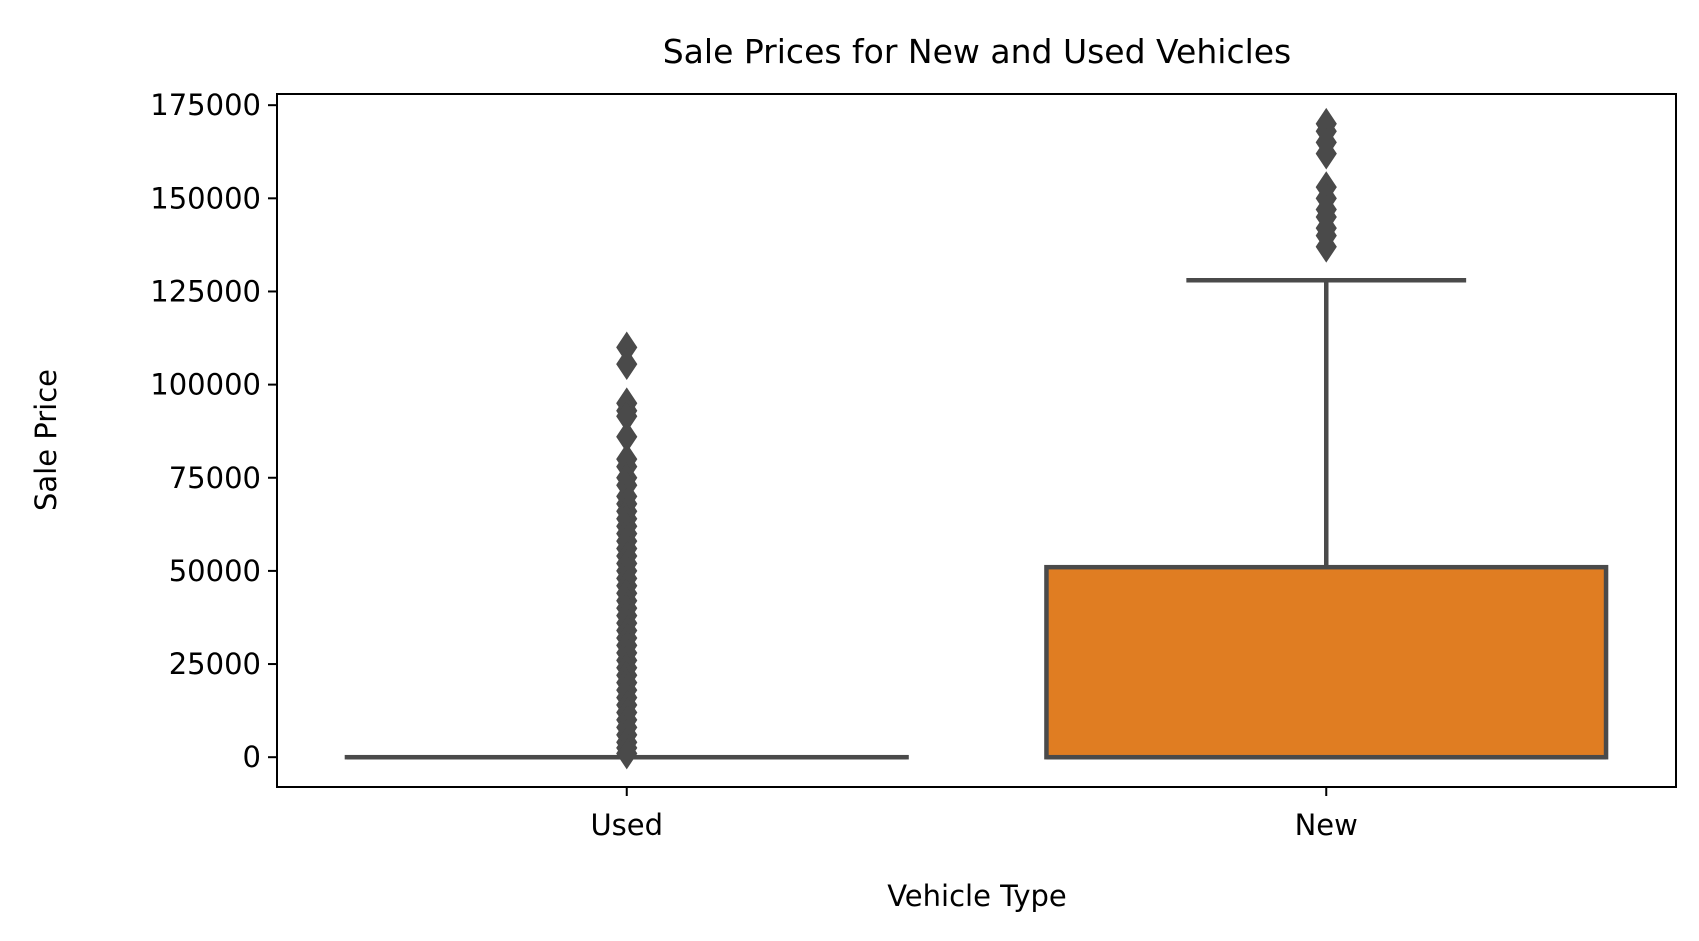 Image resolution: width=1699 pixels, height=941 pixels. I want to click on x-axis-label: Vehicle Type, so click(977, 896).